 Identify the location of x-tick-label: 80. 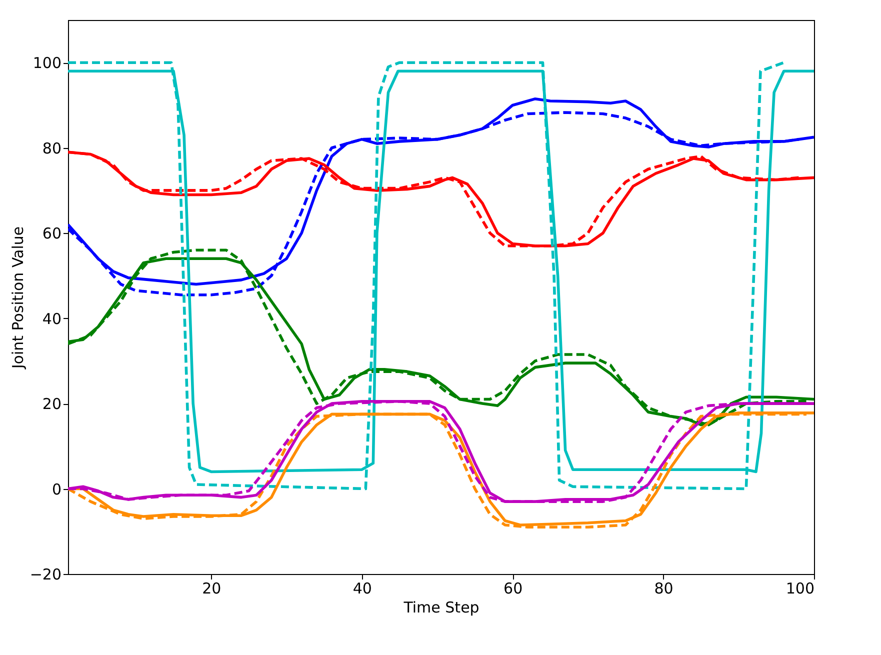
(664, 589).